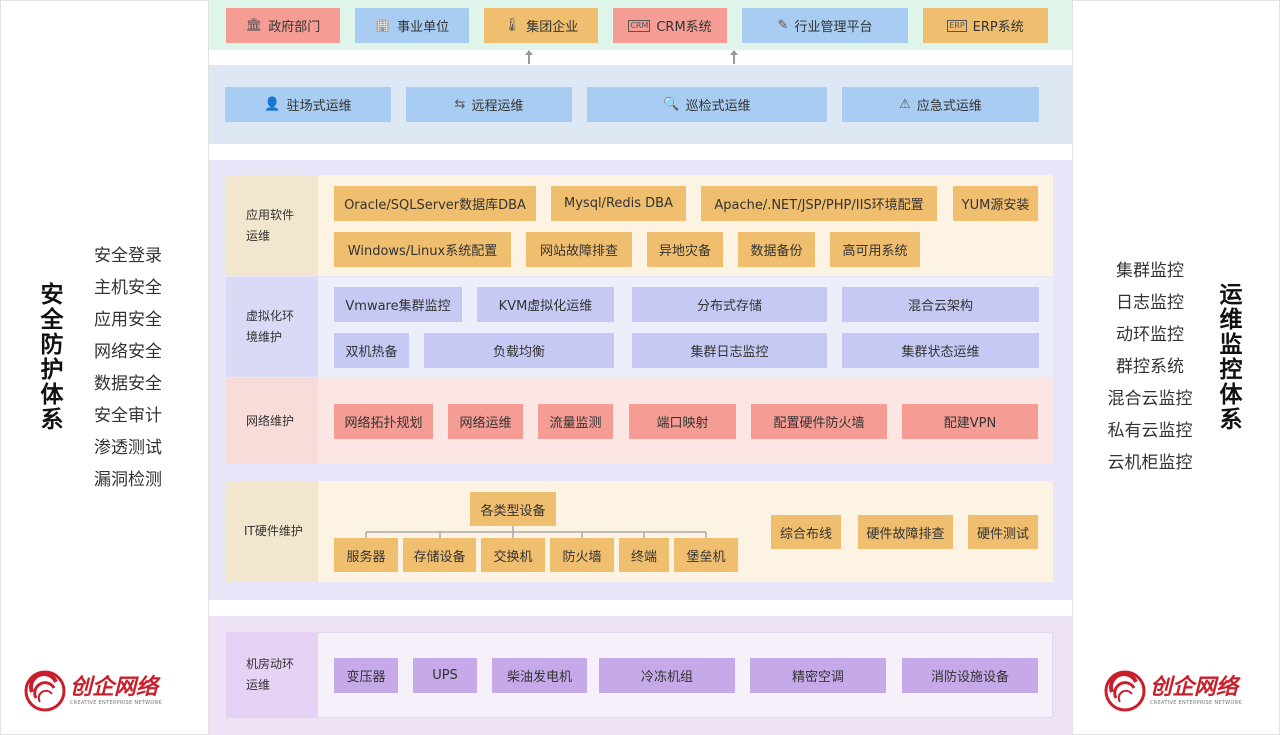 This screenshot has height=735, width=1280. What do you see at coordinates (875, 249) in the screenshot?
I see `app-item: 高可用系统` at bounding box center [875, 249].